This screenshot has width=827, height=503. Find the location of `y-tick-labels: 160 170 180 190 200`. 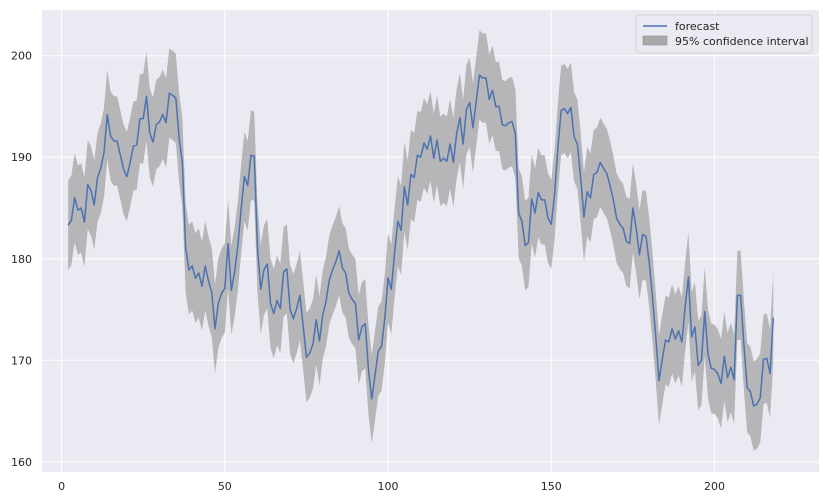

y-tick-labels: 160 170 180 190 200 is located at coordinates (21, 259).